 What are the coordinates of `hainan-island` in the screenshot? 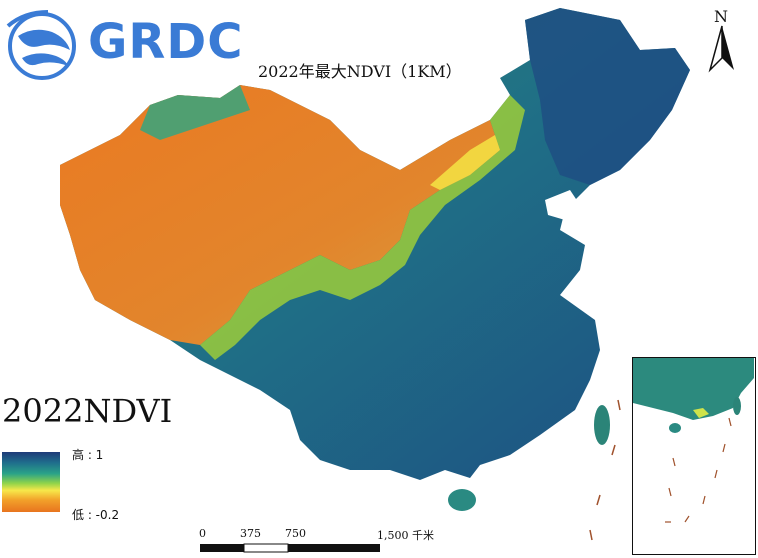 It's located at (462, 500).